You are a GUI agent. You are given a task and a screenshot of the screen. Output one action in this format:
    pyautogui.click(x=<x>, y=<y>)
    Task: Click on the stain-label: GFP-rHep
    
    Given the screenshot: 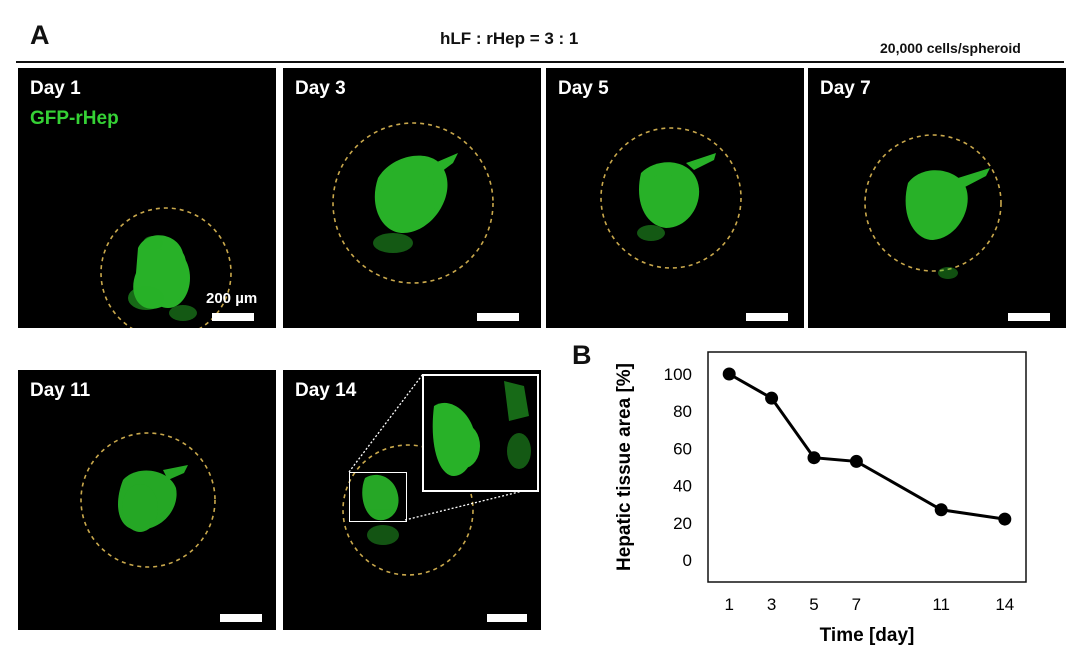 What is the action you would take?
    pyautogui.click(x=74, y=118)
    